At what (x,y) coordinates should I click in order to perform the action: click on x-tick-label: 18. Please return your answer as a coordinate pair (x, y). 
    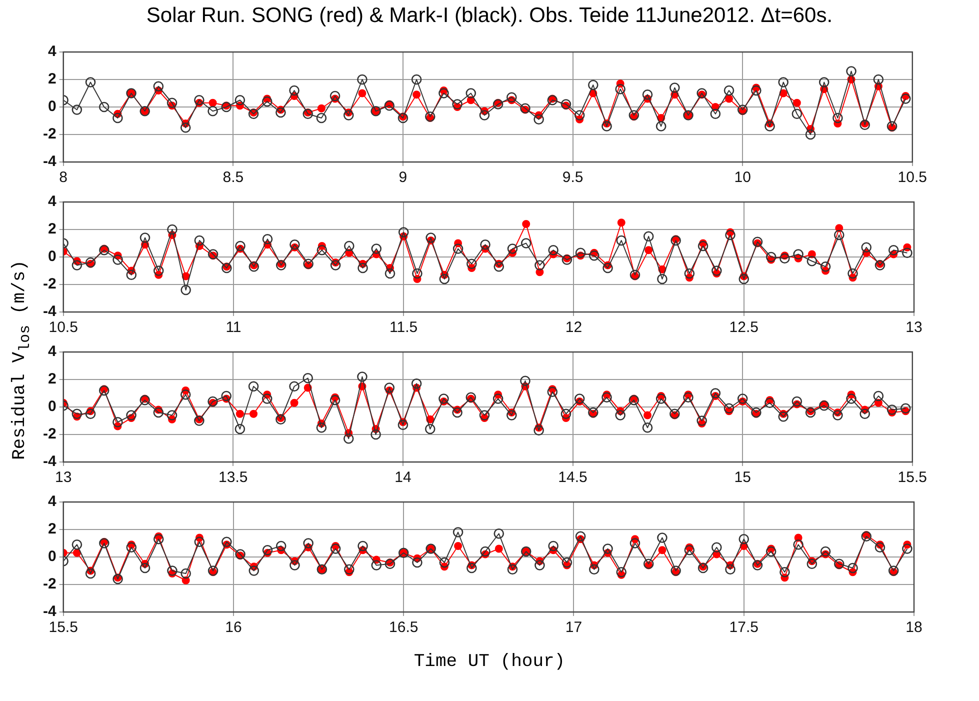
    Looking at the image, I should click on (914, 627).